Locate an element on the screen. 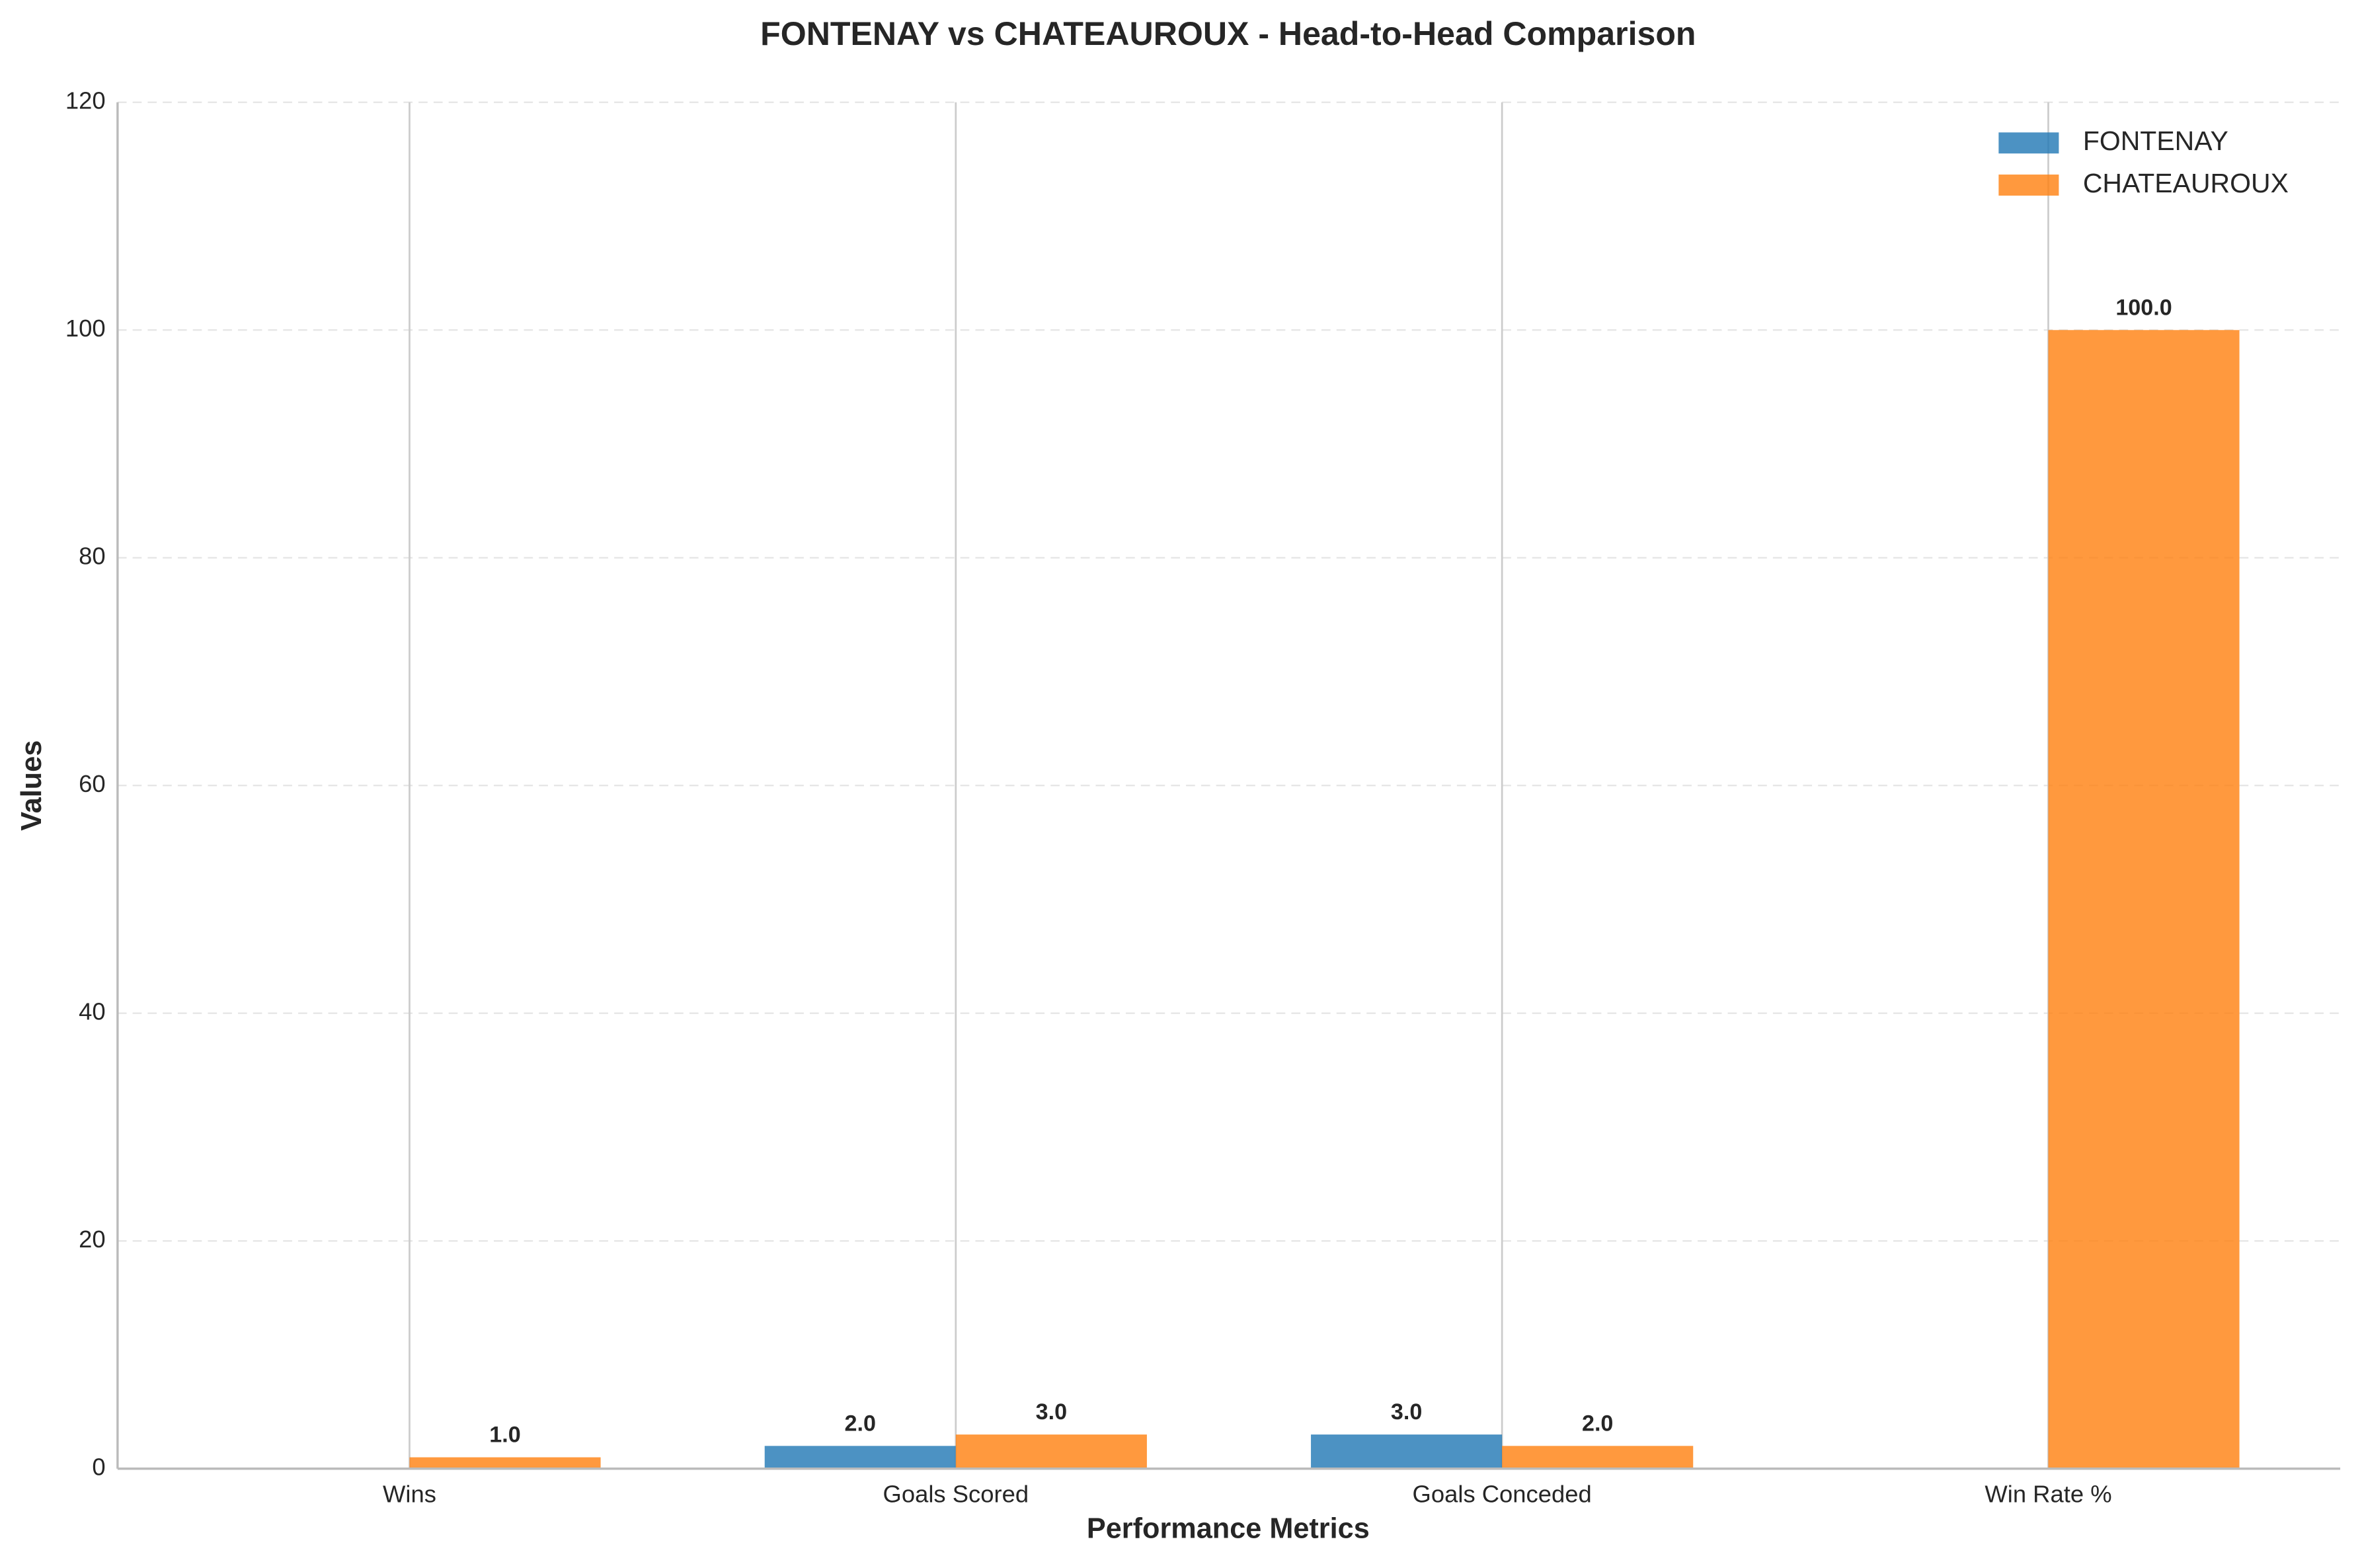 This screenshot has width=2360, height=1568. legend-label: FONTENAY is located at coordinates (2155, 141).